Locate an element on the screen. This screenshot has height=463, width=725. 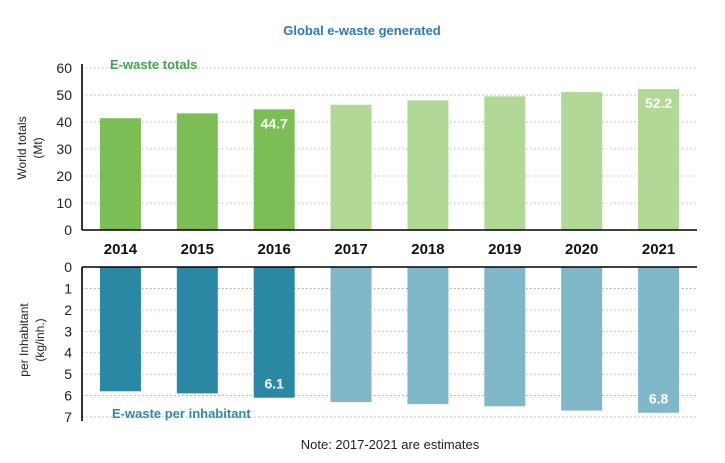
bottom-y-axis-unit: (kg/inh.) is located at coordinates (40, 339).